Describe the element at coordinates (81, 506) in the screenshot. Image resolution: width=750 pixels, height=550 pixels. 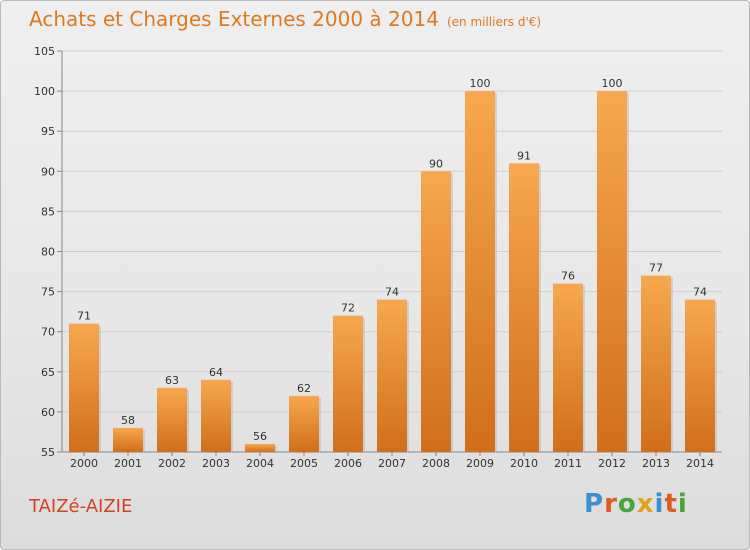
I see `commune-name: TAIZé-AIZIE` at that location.